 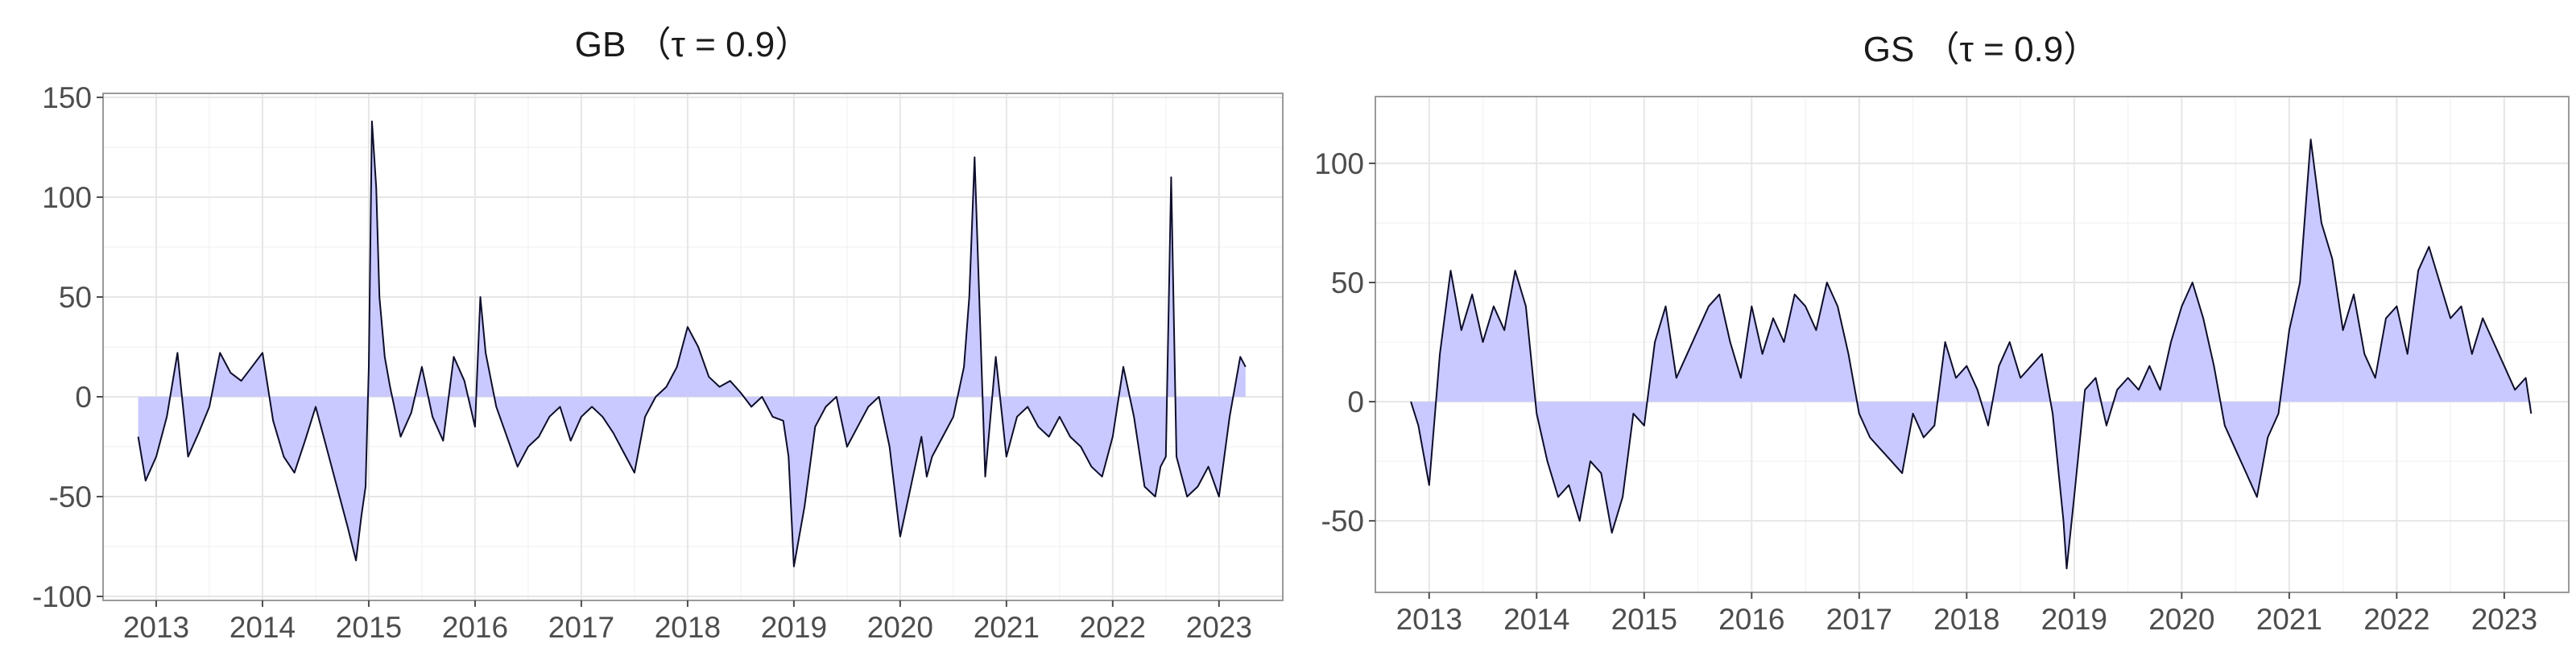 I want to click on gb-x-tick-label: 2014, so click(x=262, y=627).